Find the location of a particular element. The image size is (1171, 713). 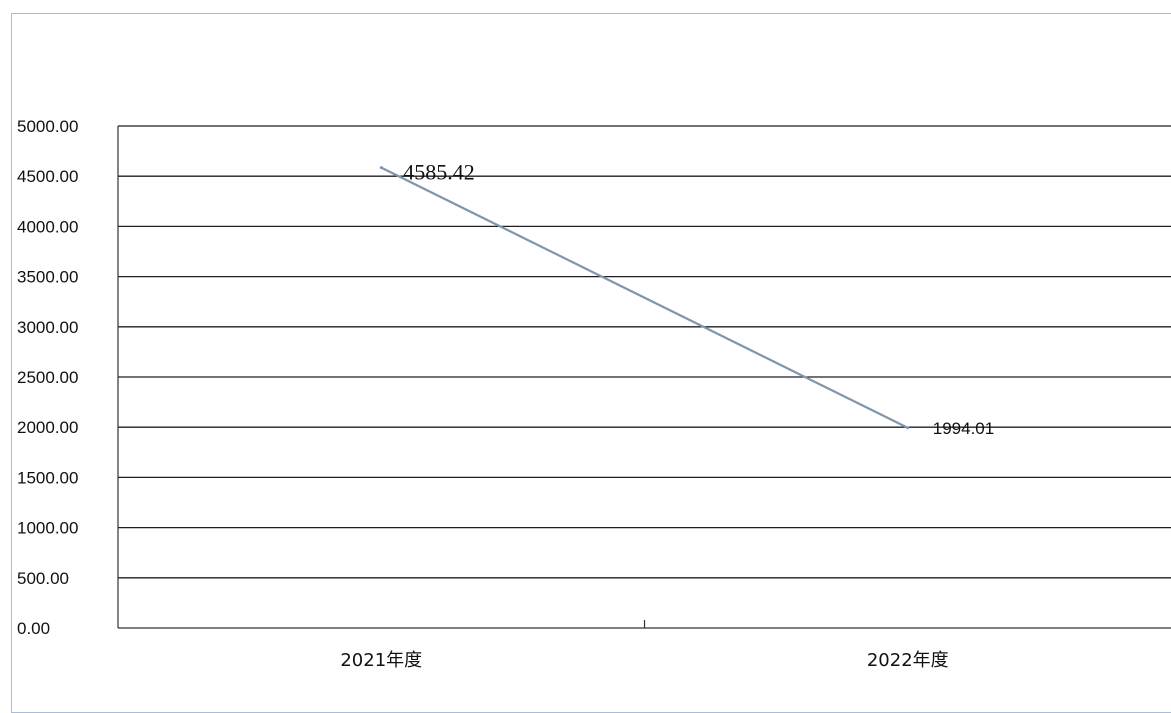

y-tick-label: 1500.00 is located at coordinates (47, 477).